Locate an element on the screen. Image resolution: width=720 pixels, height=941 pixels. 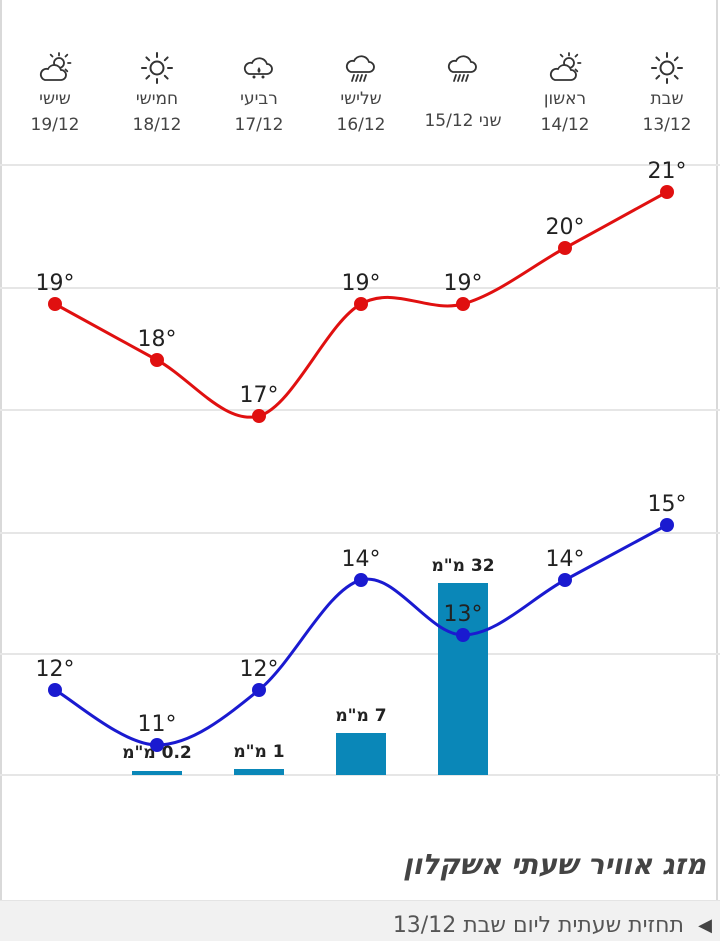
day-column-tue: שלישי 16/12 is located at coordinates (361, 93).